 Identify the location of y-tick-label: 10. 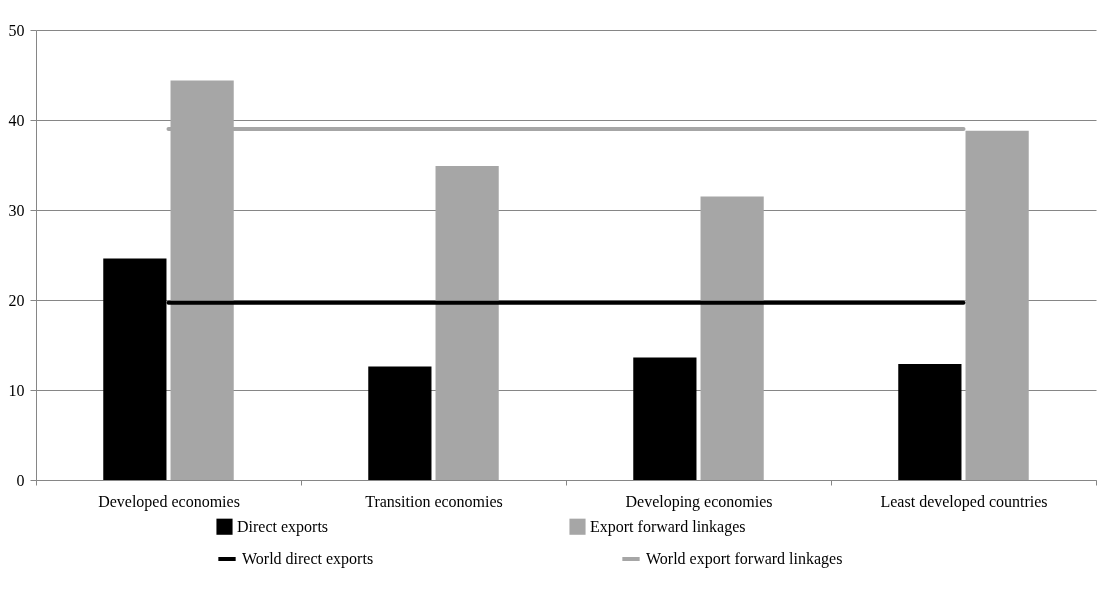
(16, 390).